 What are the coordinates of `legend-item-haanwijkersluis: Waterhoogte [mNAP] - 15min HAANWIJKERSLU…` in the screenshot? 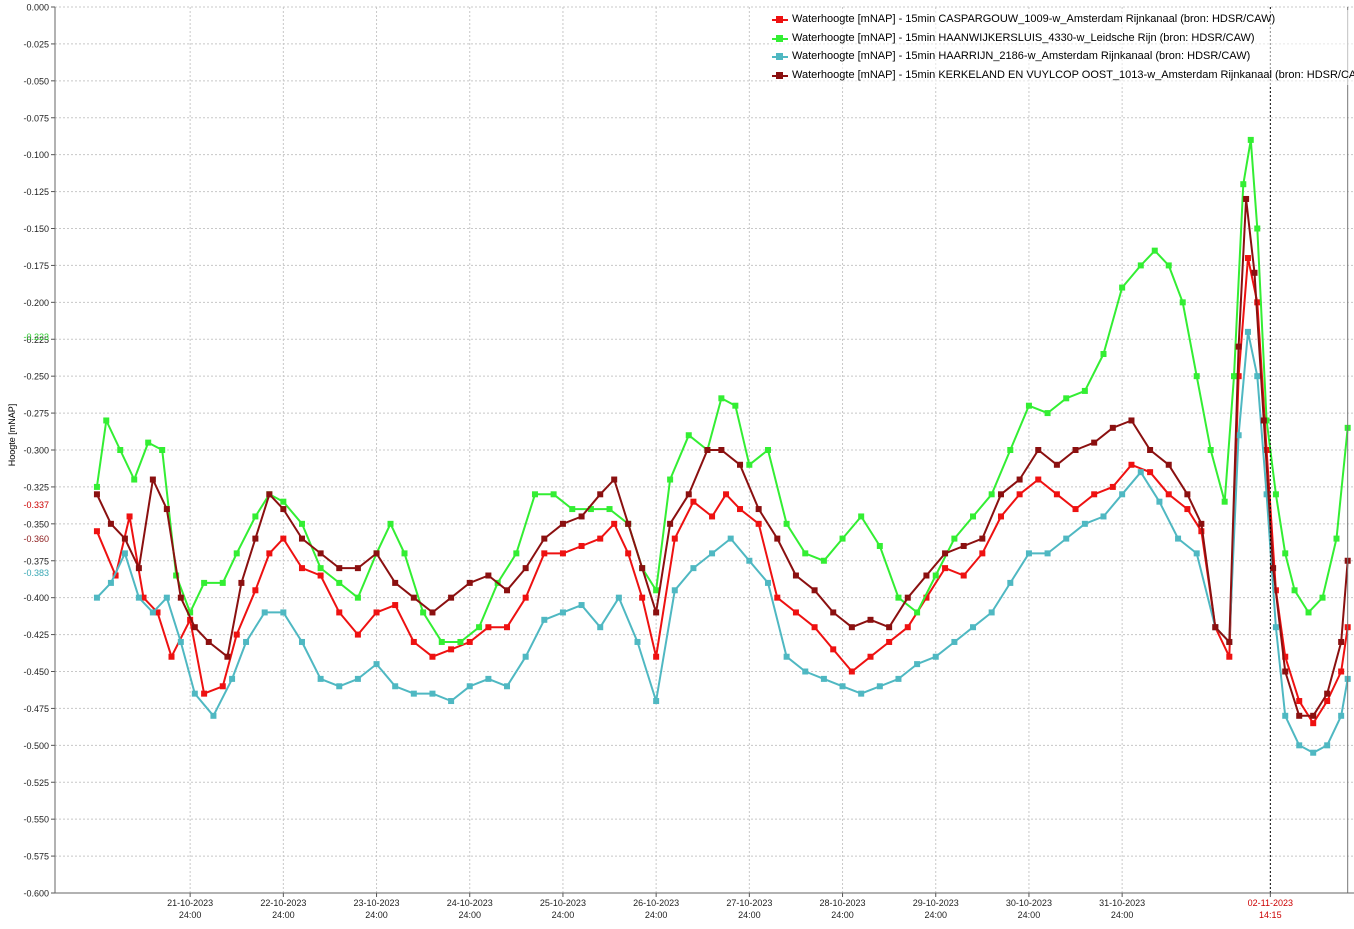 It's located at (1063, 38).